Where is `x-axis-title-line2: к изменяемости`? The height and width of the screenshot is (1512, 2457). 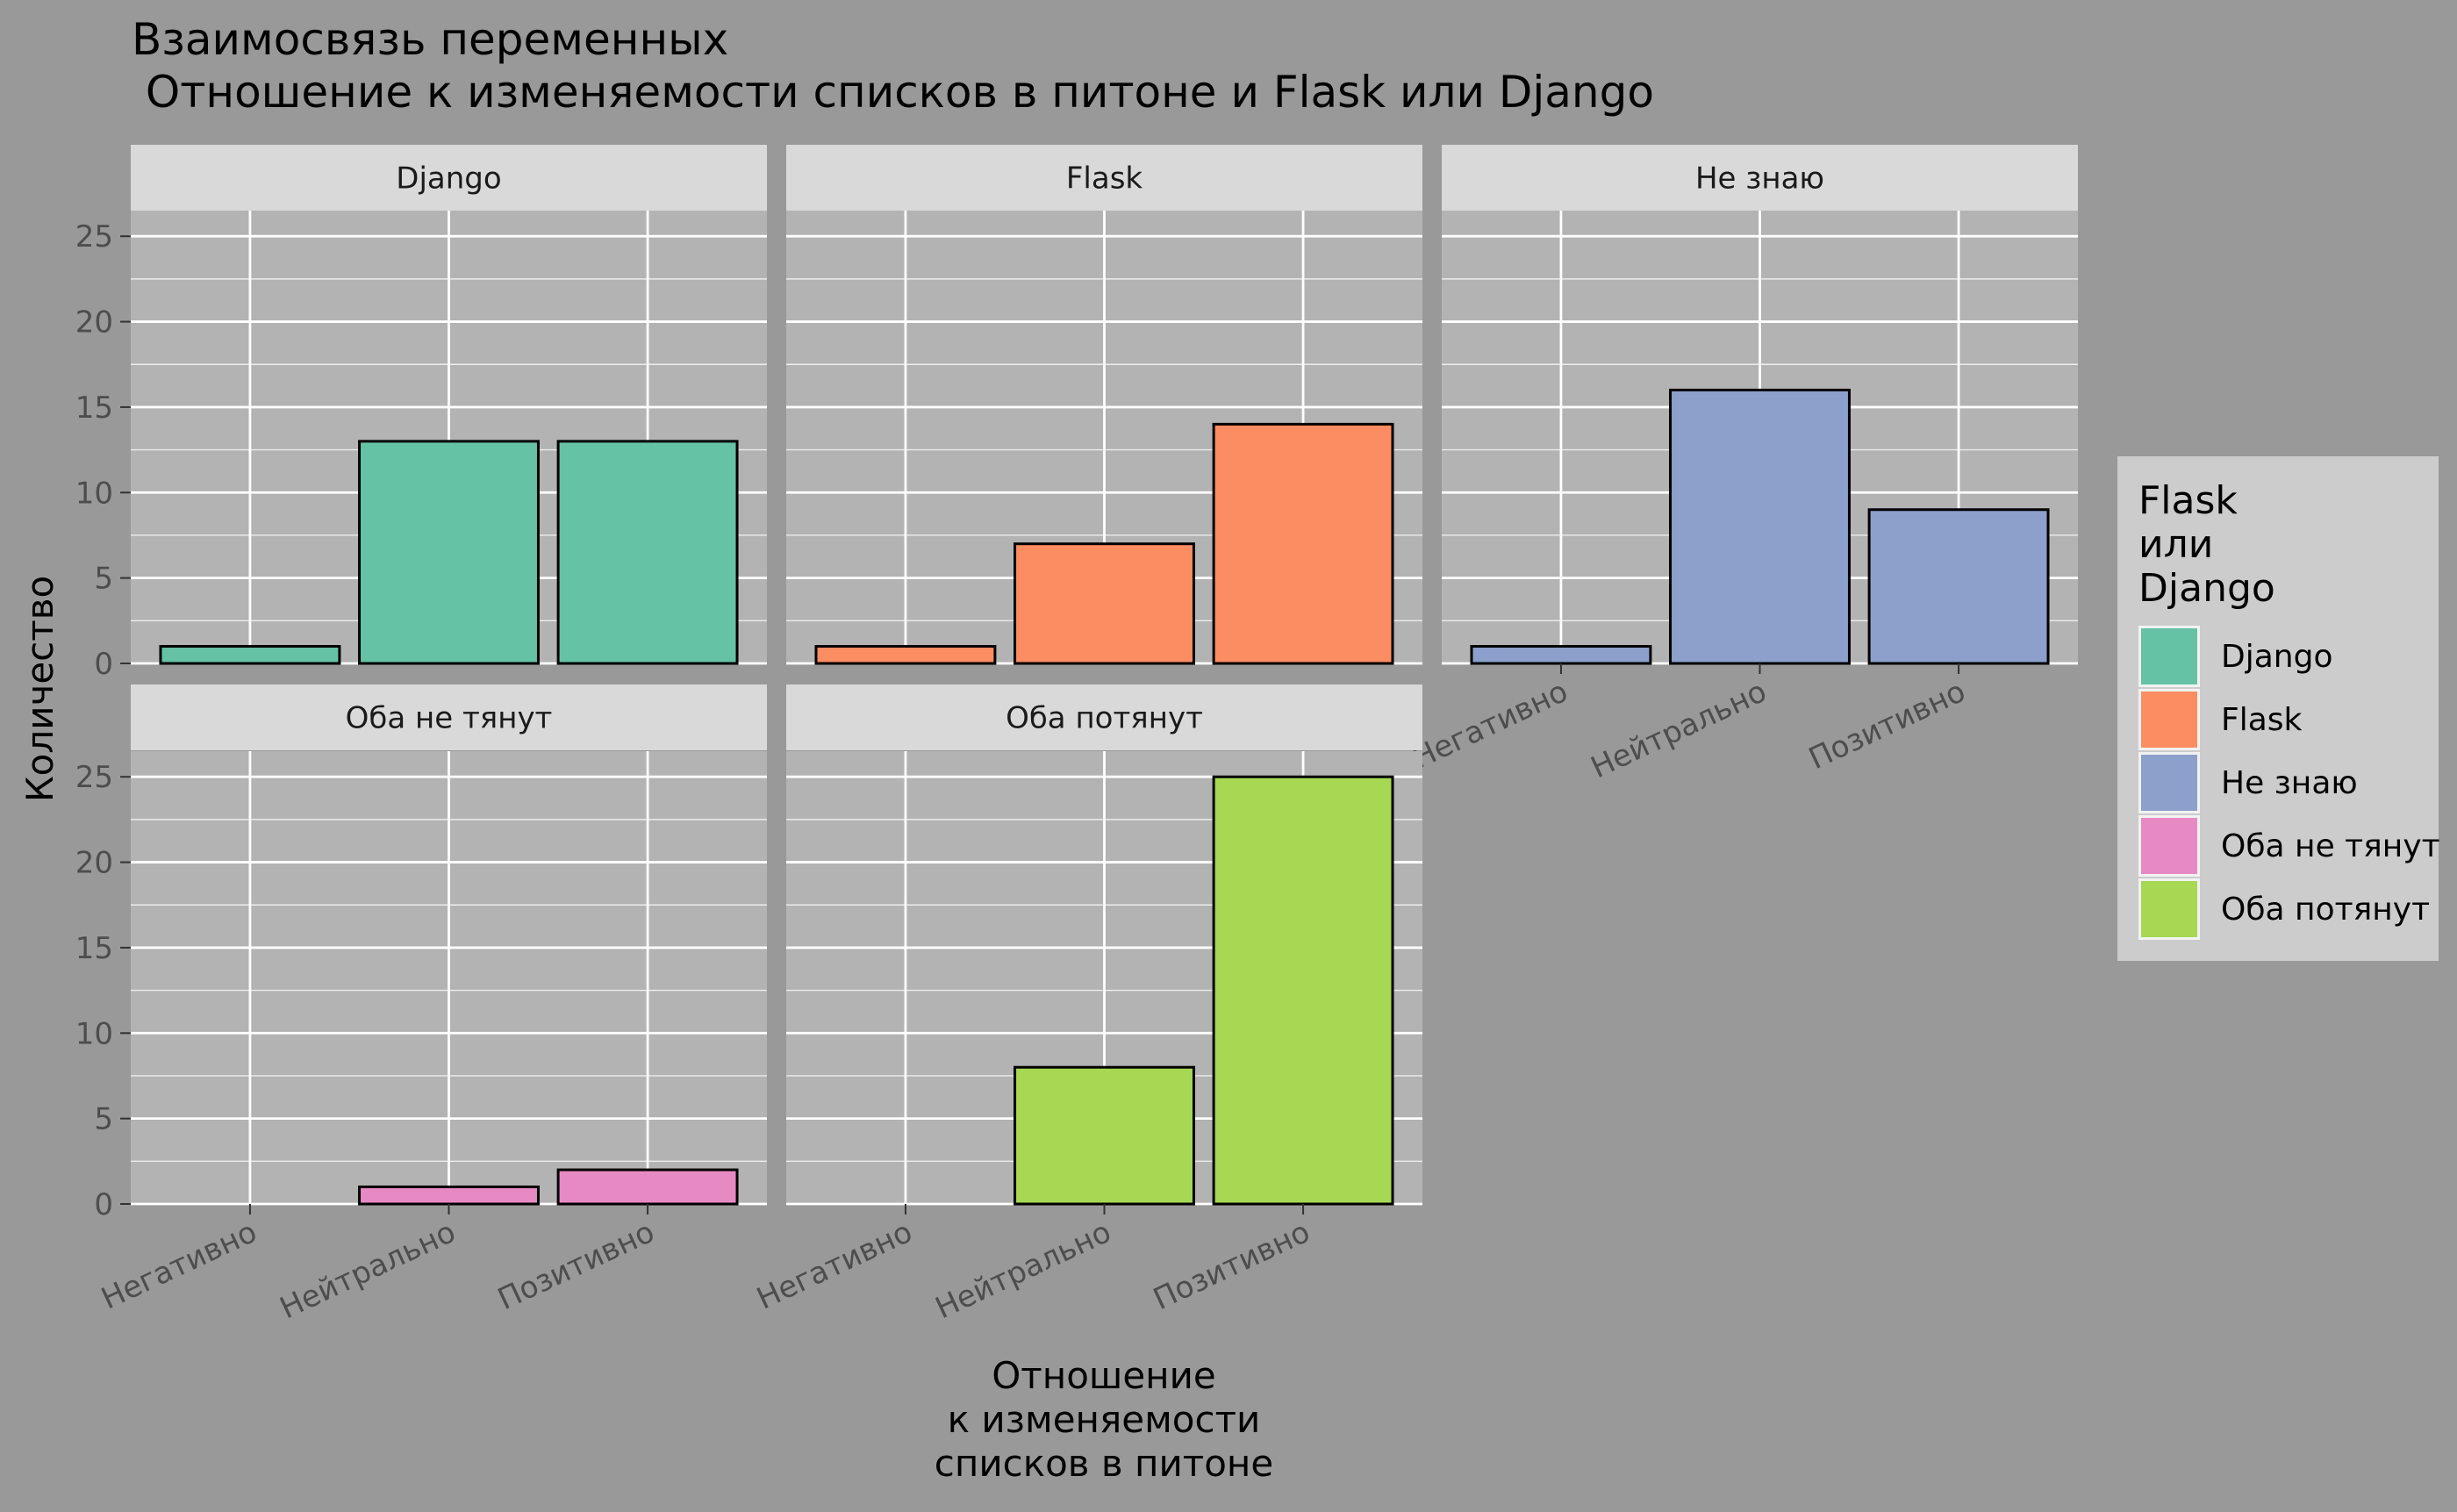
x-axis-title-line2: к изменяемости is located at coordinates (1104, 1419).